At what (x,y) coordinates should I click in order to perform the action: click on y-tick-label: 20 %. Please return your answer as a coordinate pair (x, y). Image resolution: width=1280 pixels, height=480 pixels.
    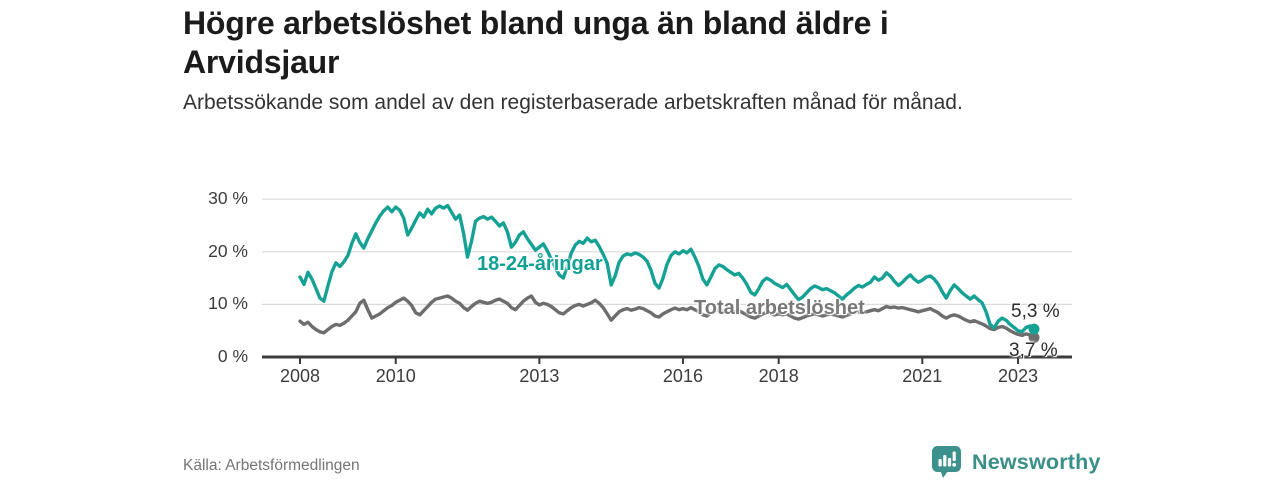
    Looking at the image, I should click on (228, 250).